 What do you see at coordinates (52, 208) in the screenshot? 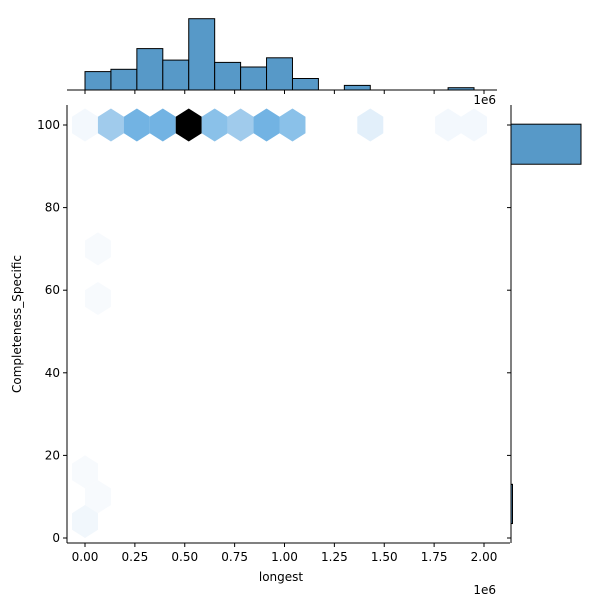
I see `y-tick-label: 80` at bounding box center [52, 208].